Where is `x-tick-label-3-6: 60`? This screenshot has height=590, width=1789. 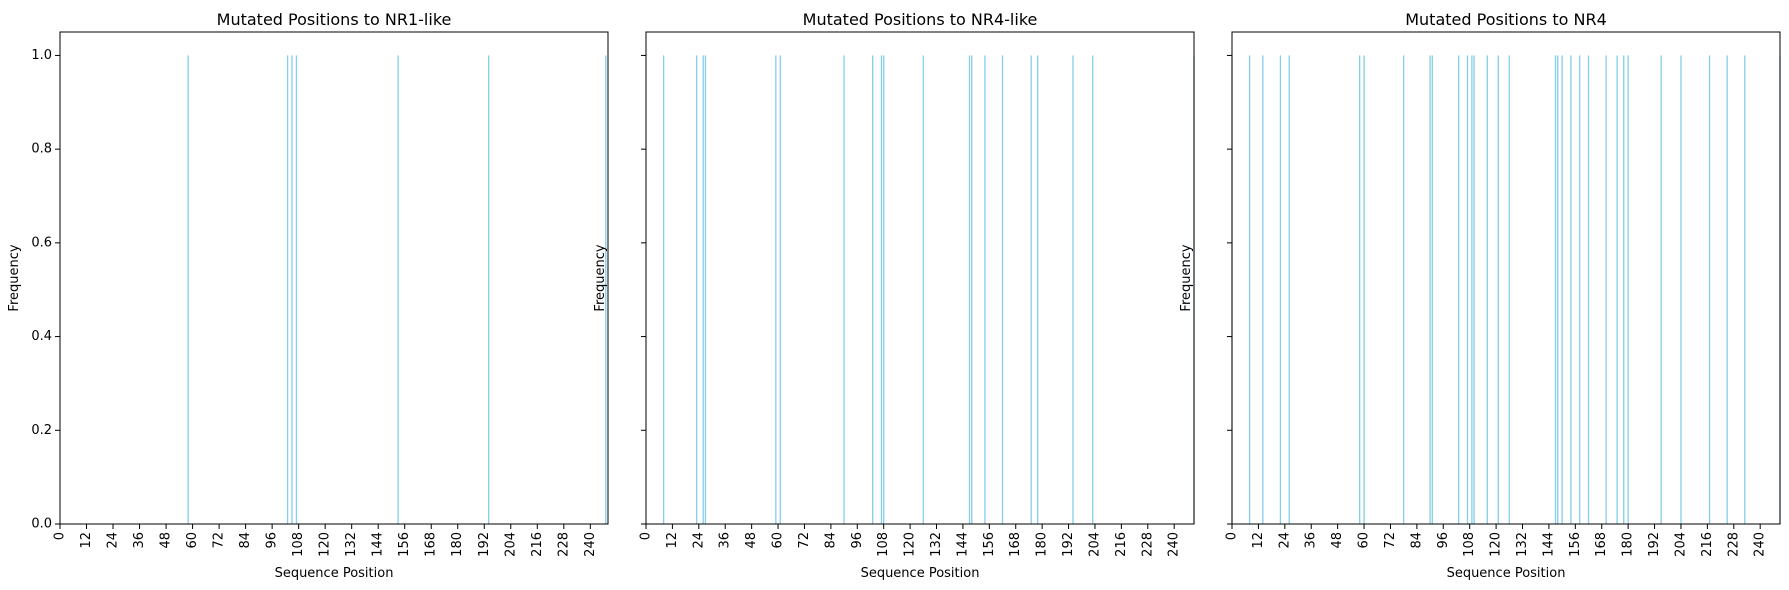 x-tick-label-3-6: 60 is located at coordinates (1364, 540).